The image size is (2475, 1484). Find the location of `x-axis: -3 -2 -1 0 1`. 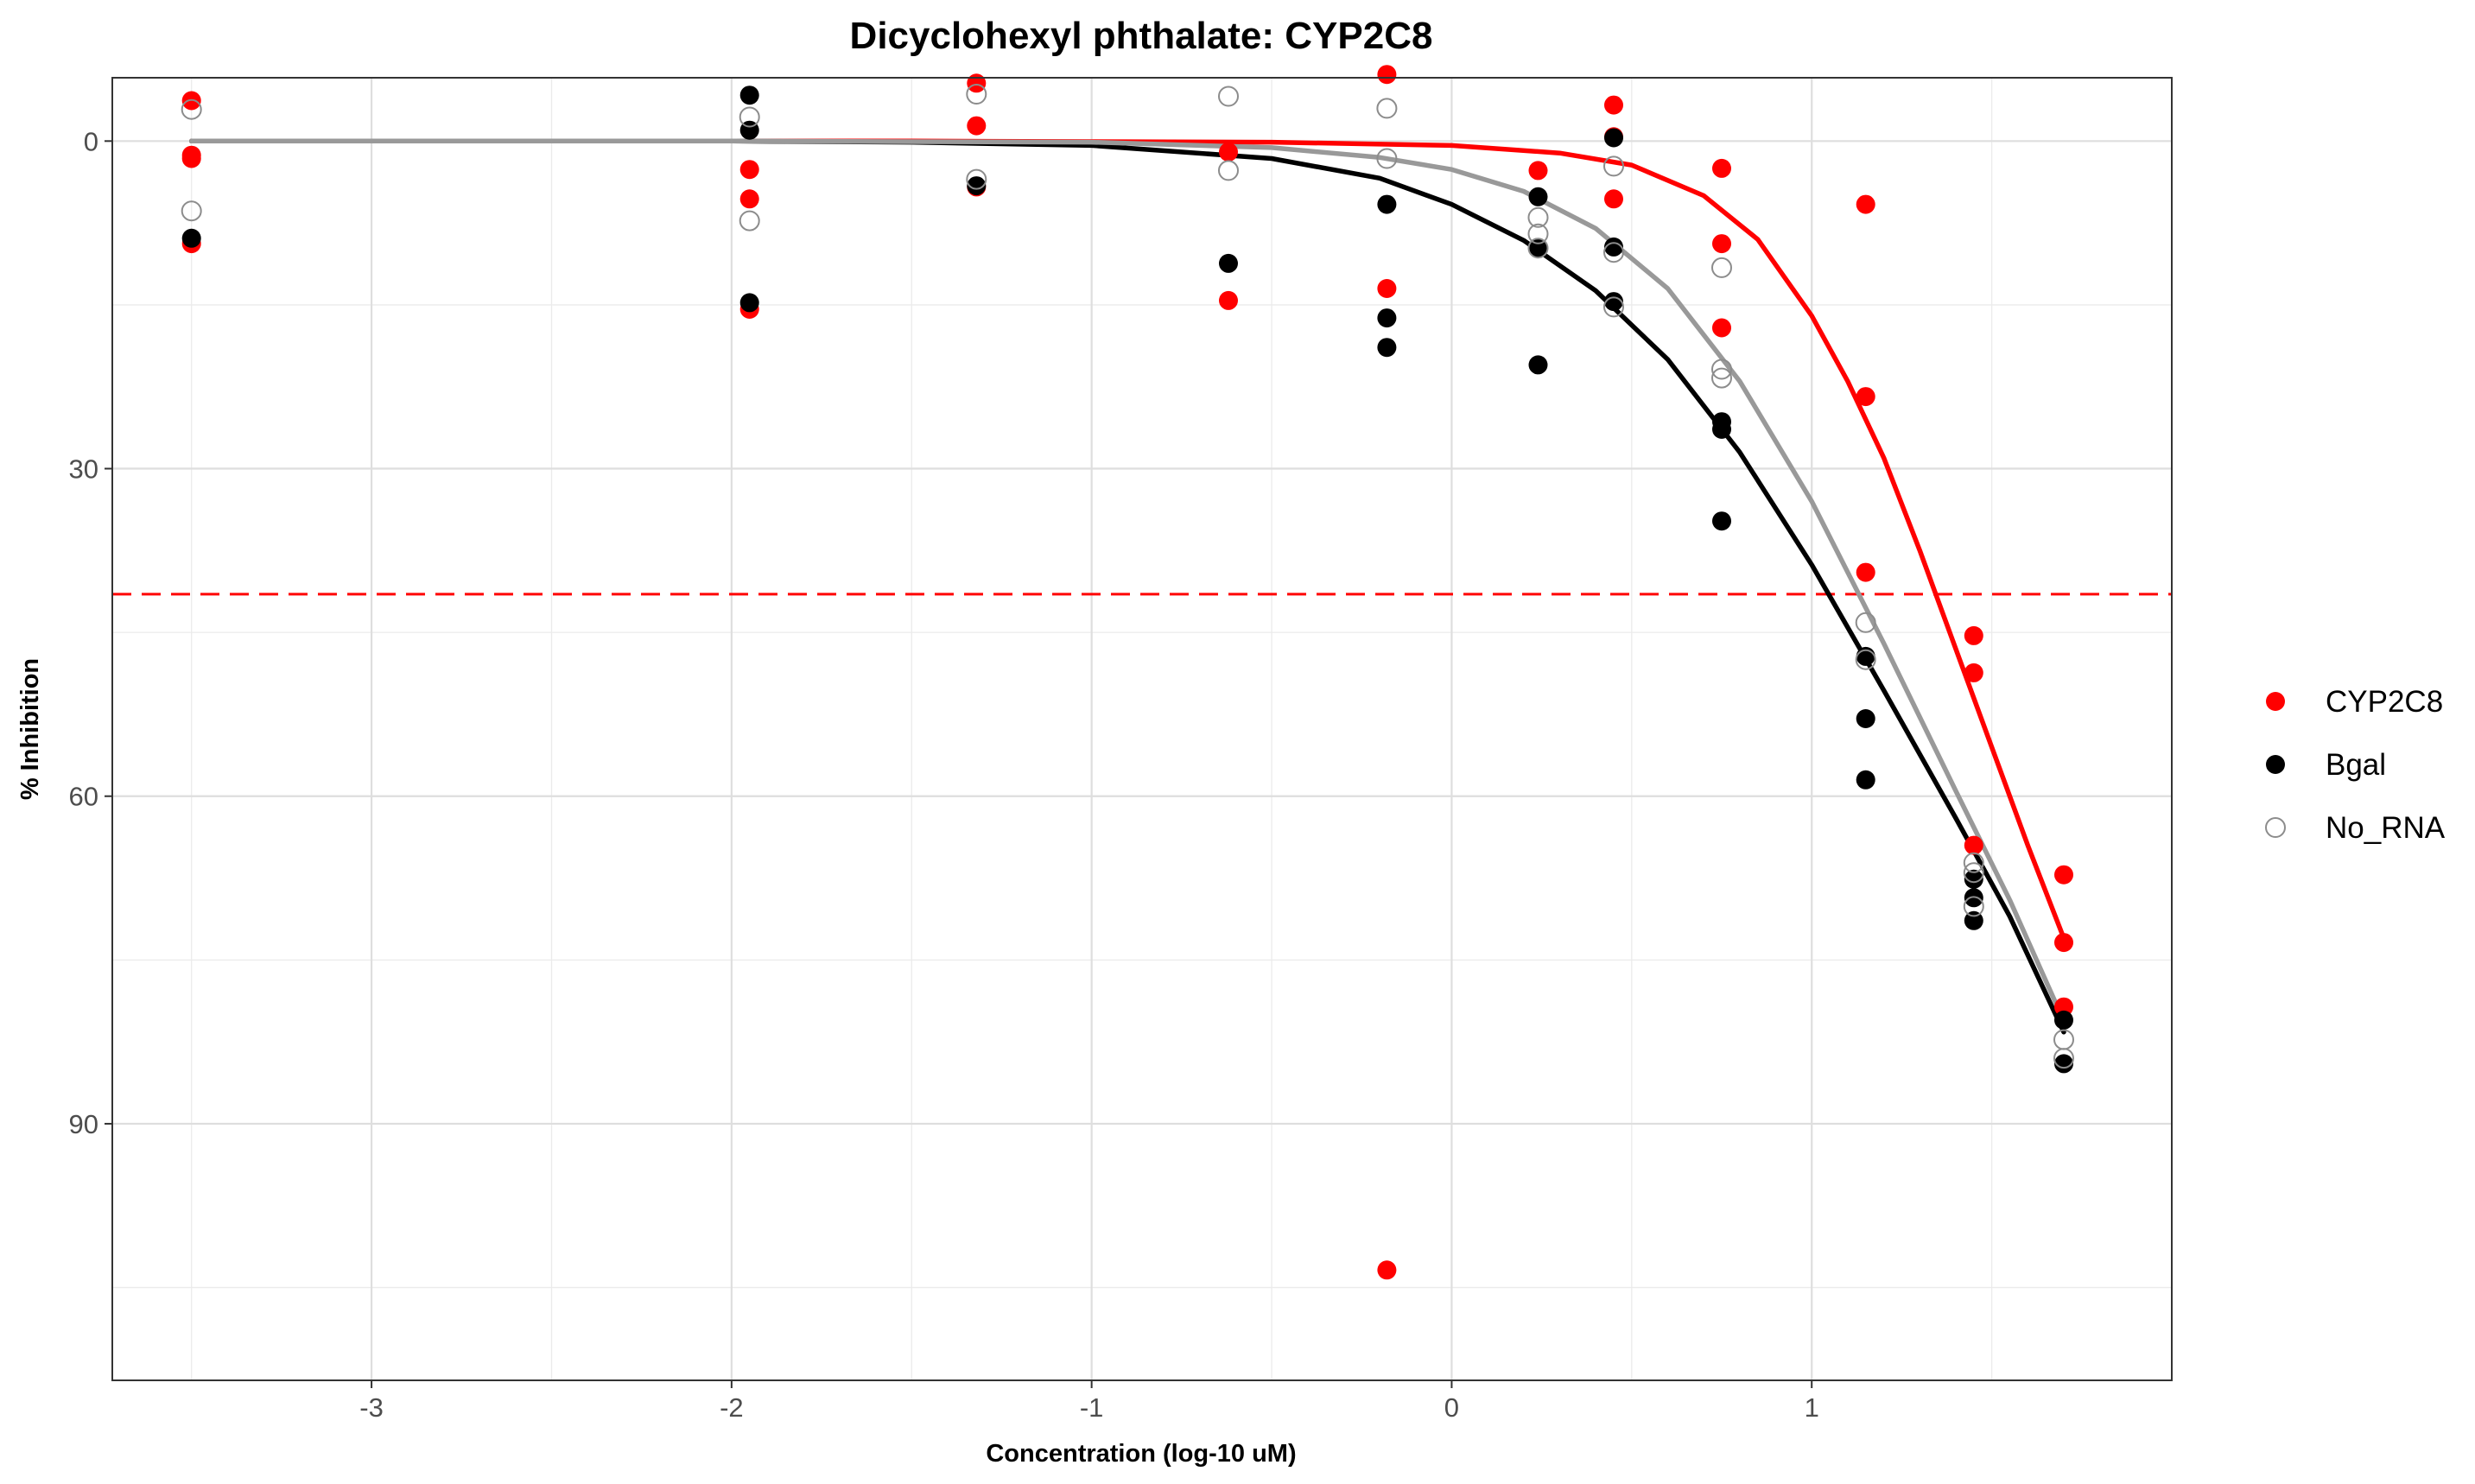

x-axis: -3 -2 -1 0 1 is located at coordinates (1089, 1401).